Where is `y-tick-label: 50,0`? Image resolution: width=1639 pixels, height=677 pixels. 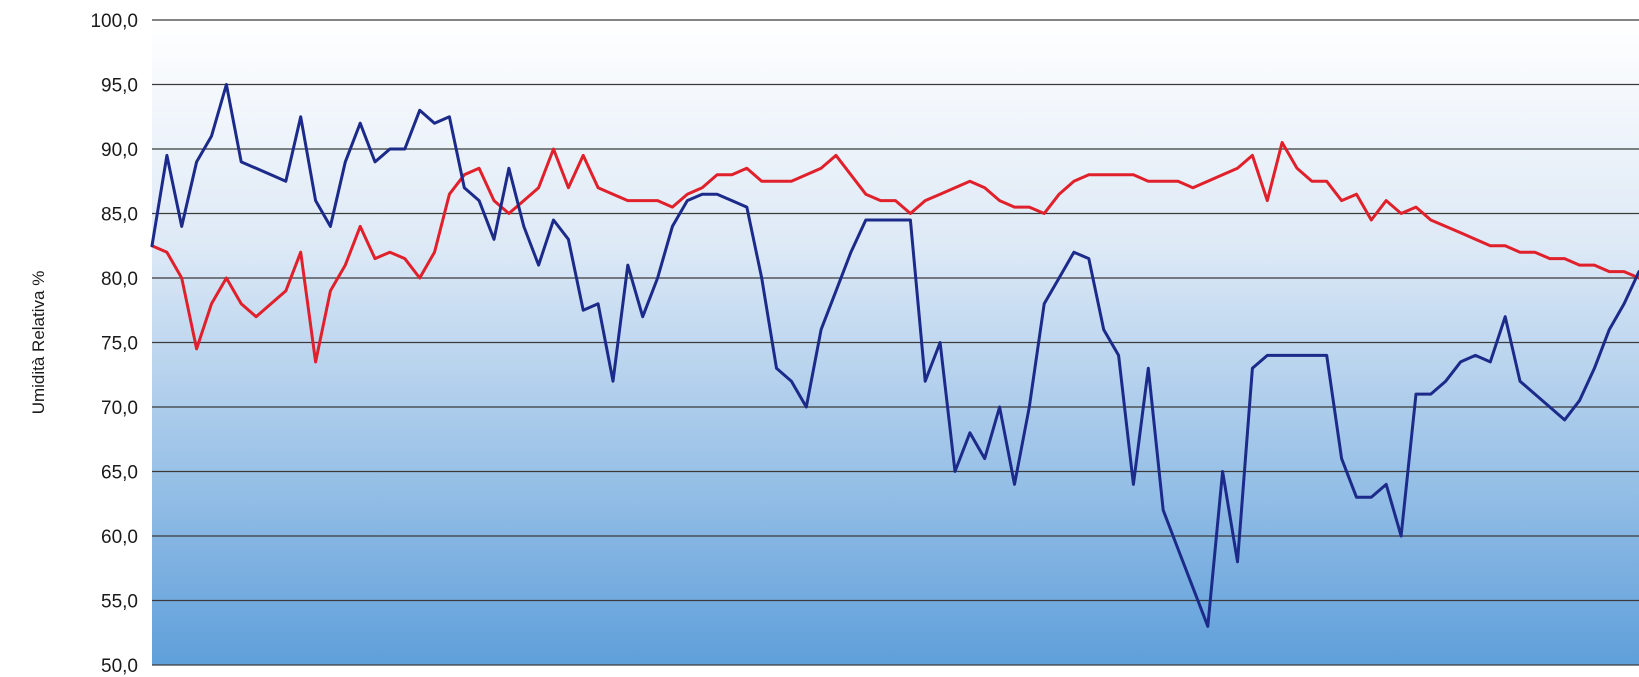
y-tick-label: 50,0 is located at coordinates (119, 666).